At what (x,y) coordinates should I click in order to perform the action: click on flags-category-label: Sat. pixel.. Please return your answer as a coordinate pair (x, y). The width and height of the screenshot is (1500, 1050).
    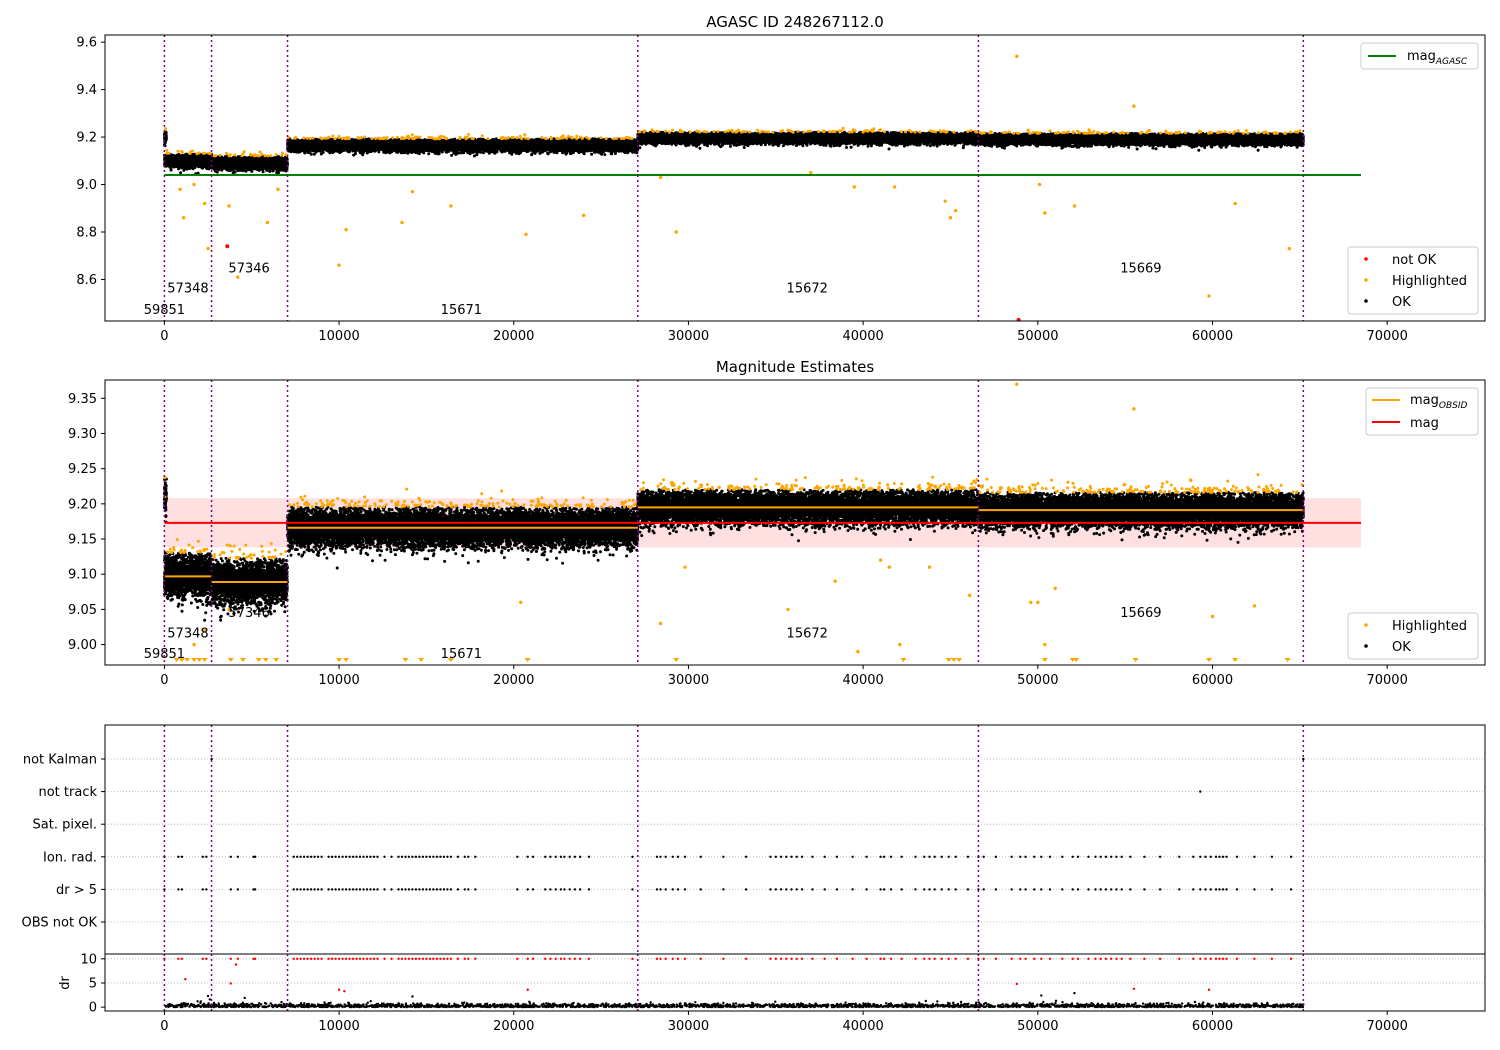
    Looking at the image, I should click on (65, 825).